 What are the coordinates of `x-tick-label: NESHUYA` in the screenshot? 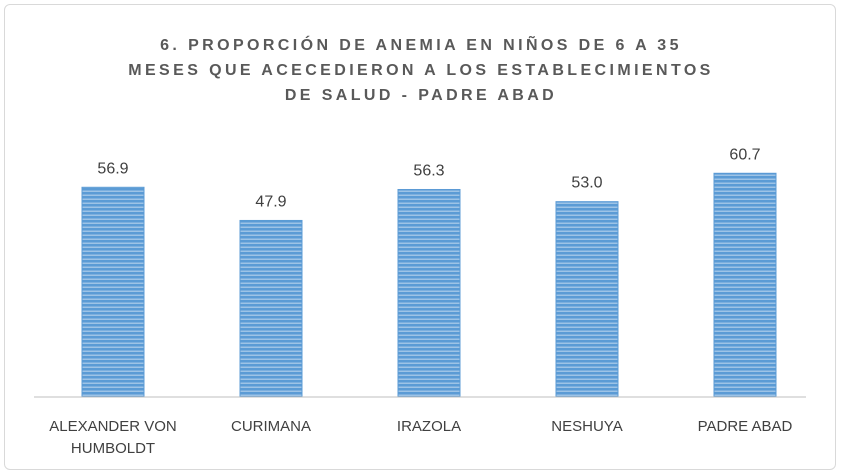 It's located at (587, 426).